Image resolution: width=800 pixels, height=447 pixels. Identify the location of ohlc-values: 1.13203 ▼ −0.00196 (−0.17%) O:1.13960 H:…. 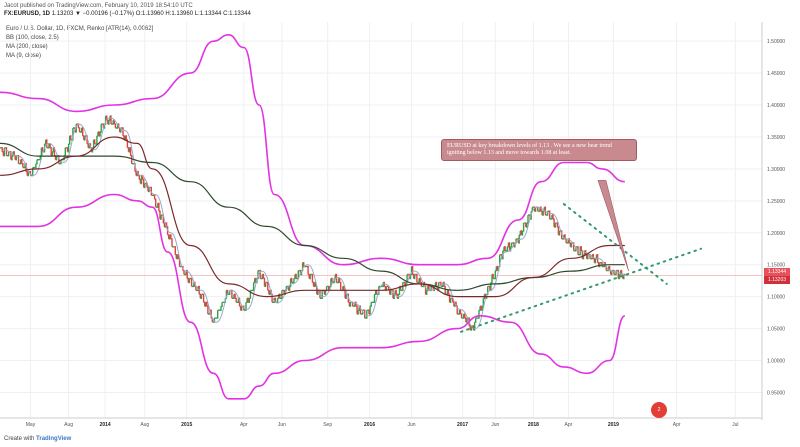
(151, 14).